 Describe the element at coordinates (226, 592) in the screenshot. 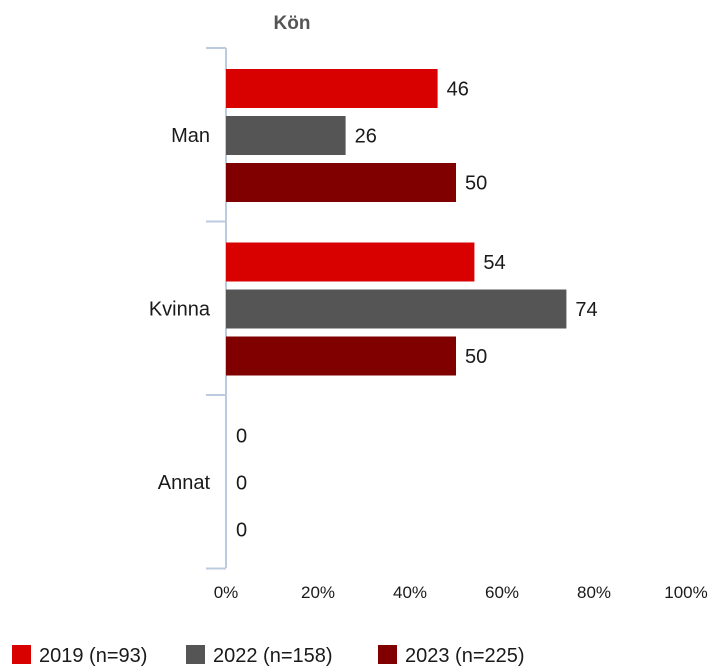

I see `x-tick-label: 0%` at that location.